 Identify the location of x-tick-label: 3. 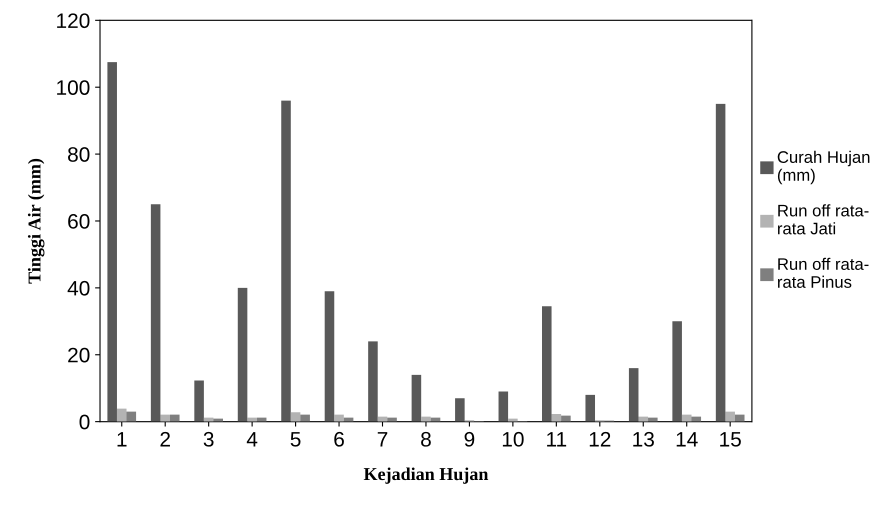
(209, 439).